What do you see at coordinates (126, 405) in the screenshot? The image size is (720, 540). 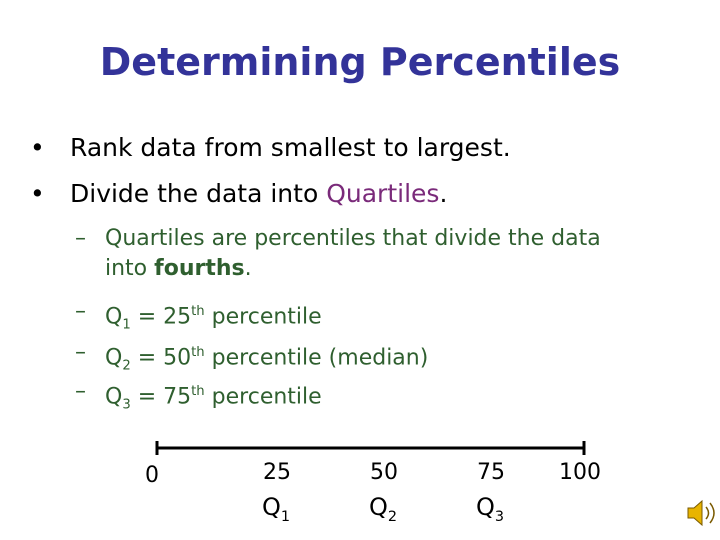 I see `subscript: 3` at bounding box center [126, 405].